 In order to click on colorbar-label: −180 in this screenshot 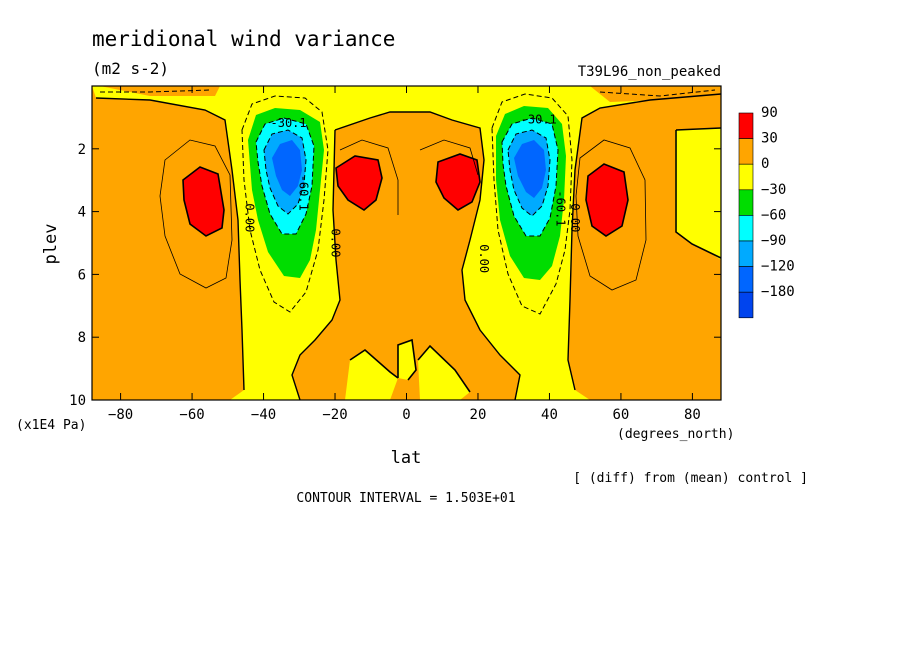, I will do `click(778, 292)`.